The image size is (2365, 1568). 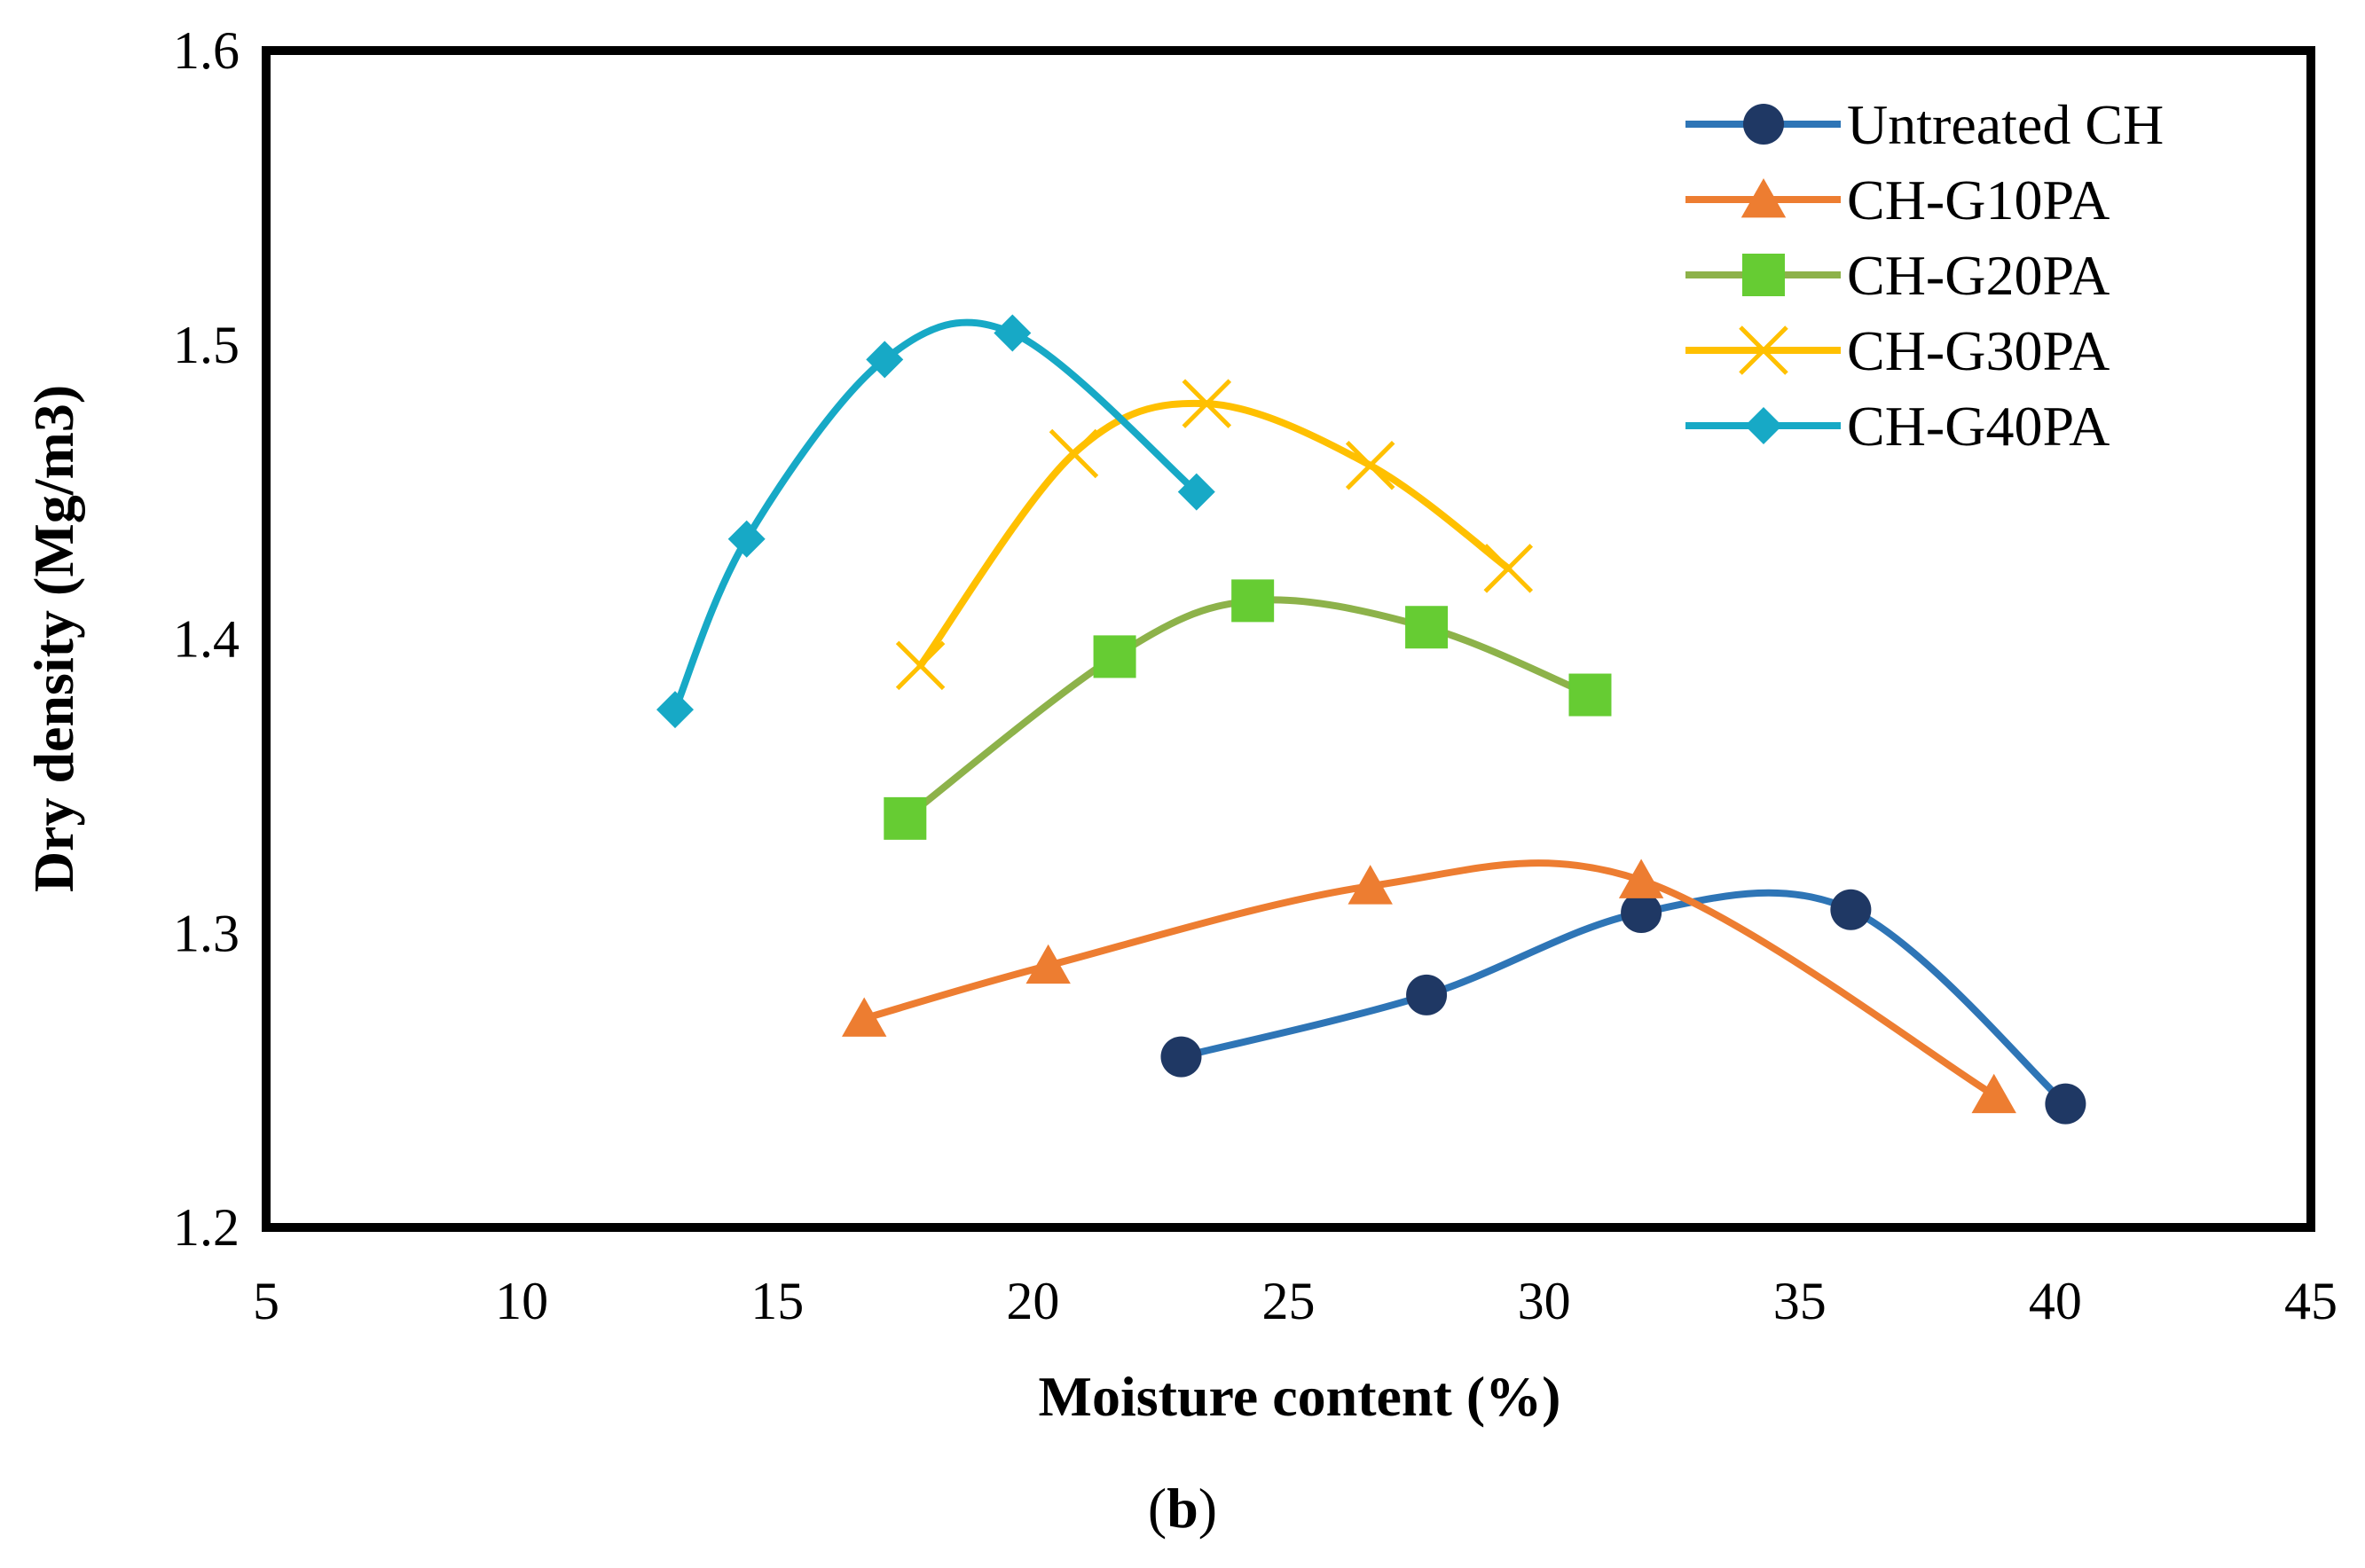 I want to click on x-tick-label: 15, so click(x=777, y=1301).